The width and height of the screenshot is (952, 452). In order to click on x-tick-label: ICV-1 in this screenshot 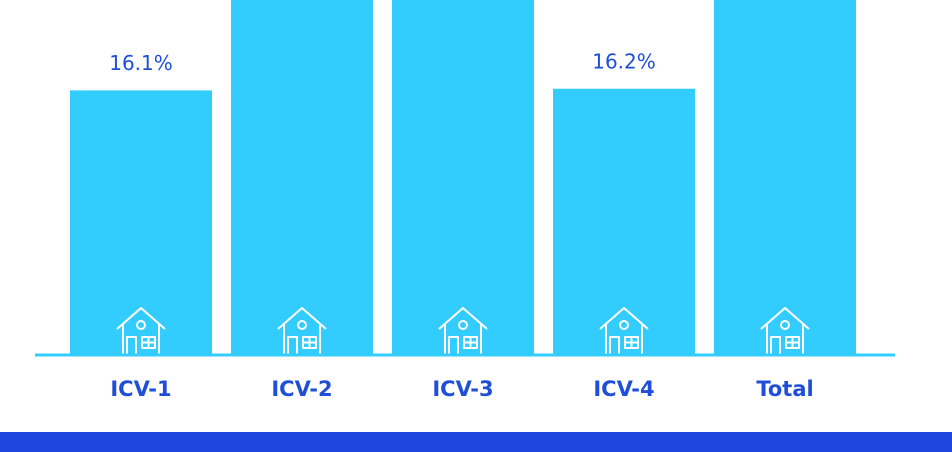, I will do `click(140, 389)`.